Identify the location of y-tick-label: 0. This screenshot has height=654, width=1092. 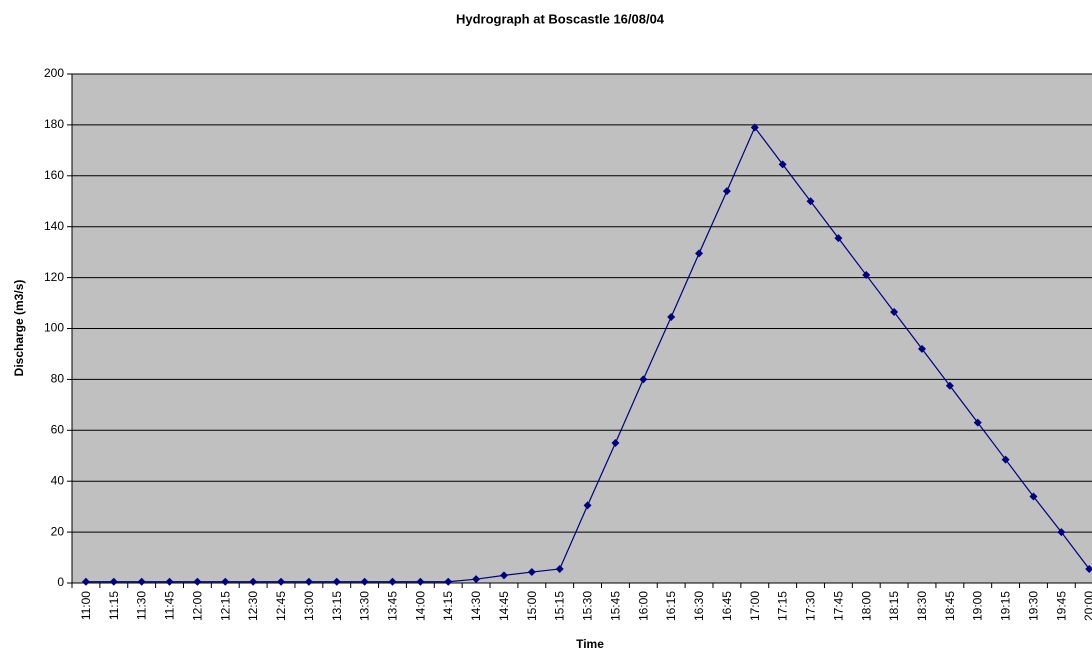
(60, 582).